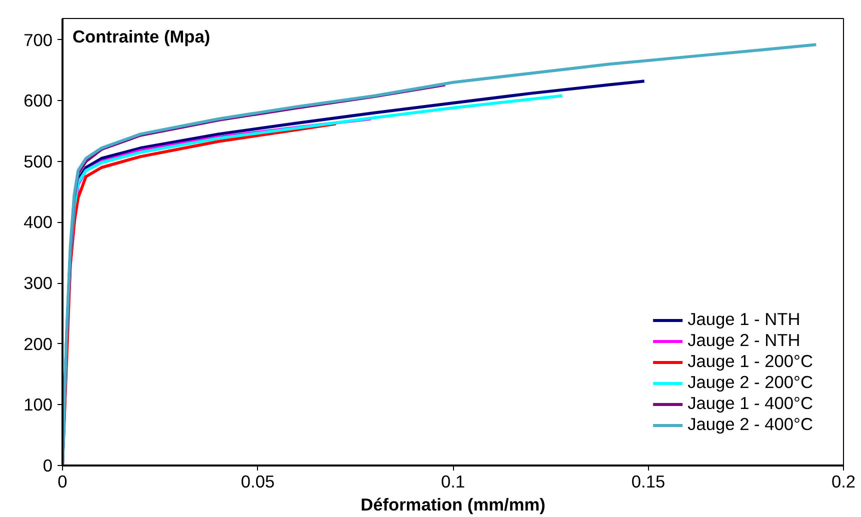 The image size is (861, 517). What do you see at coordinates (453, 482) in the screenshot?
I see `x-tick-label: 0.1` at bounding box center [453, 482].